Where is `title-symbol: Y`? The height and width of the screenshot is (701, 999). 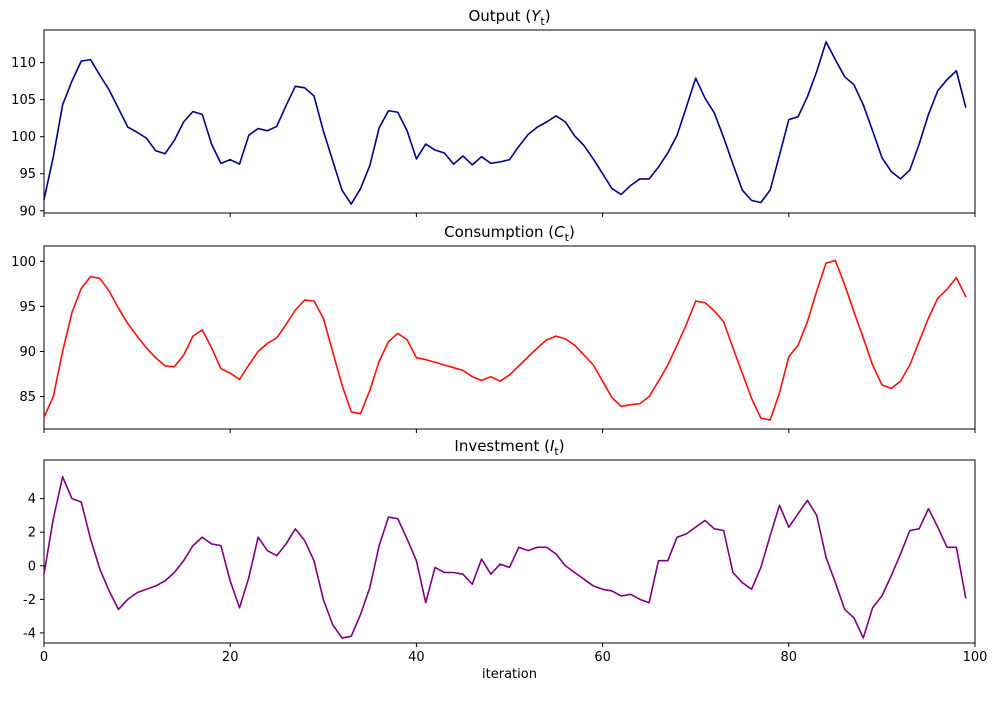 title-symbol: Y is located at coordinates (536, 16).